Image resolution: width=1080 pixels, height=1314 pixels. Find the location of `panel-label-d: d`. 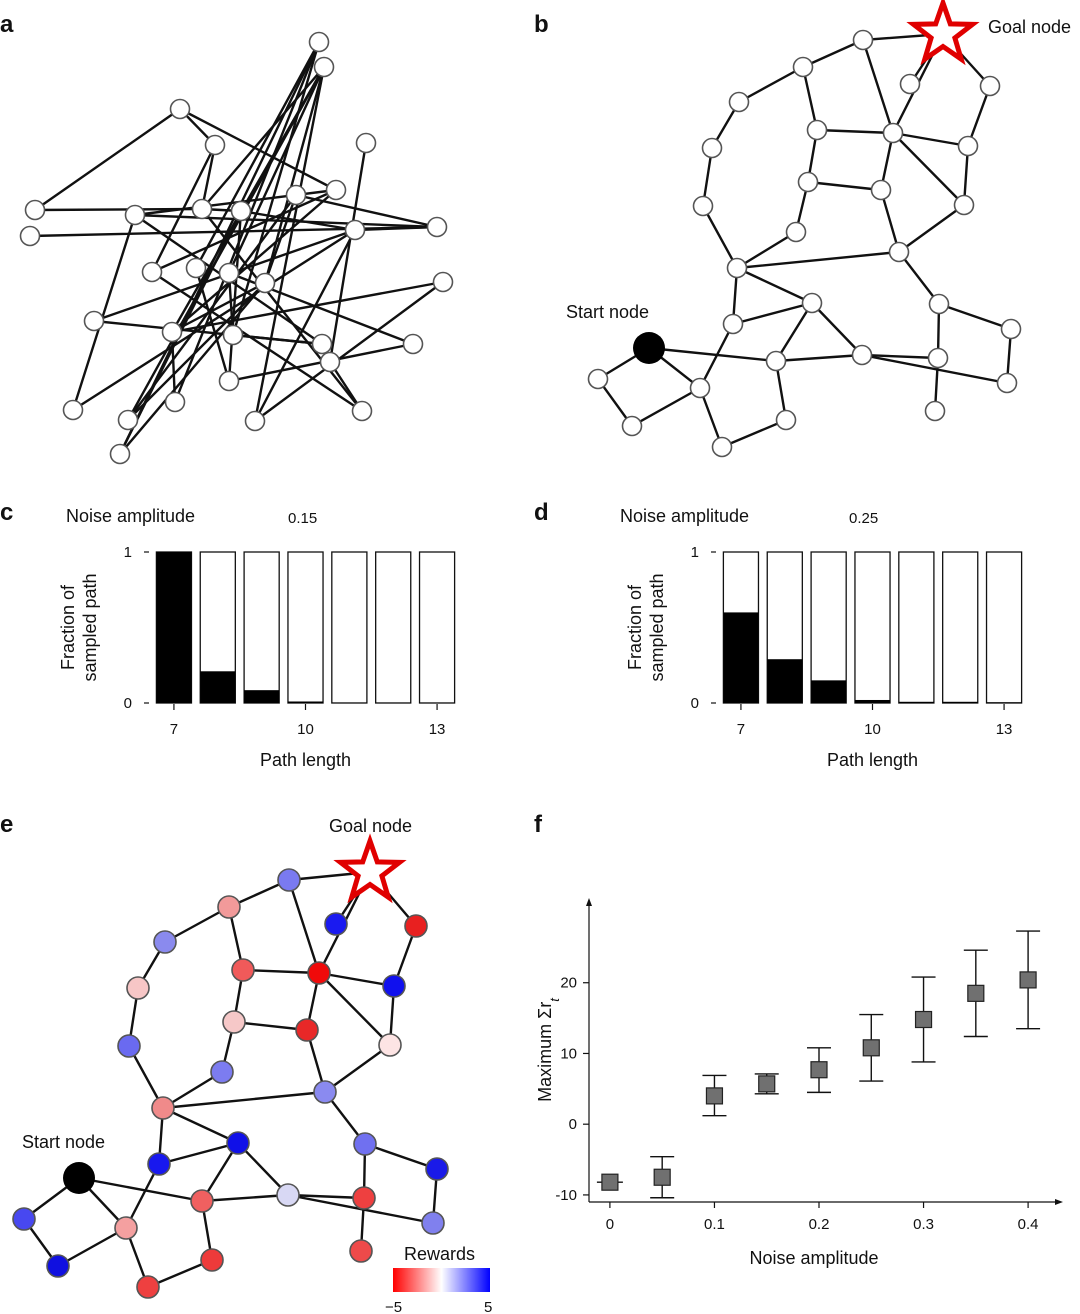

panel-label-d: d is located at coordinates (541, 512).